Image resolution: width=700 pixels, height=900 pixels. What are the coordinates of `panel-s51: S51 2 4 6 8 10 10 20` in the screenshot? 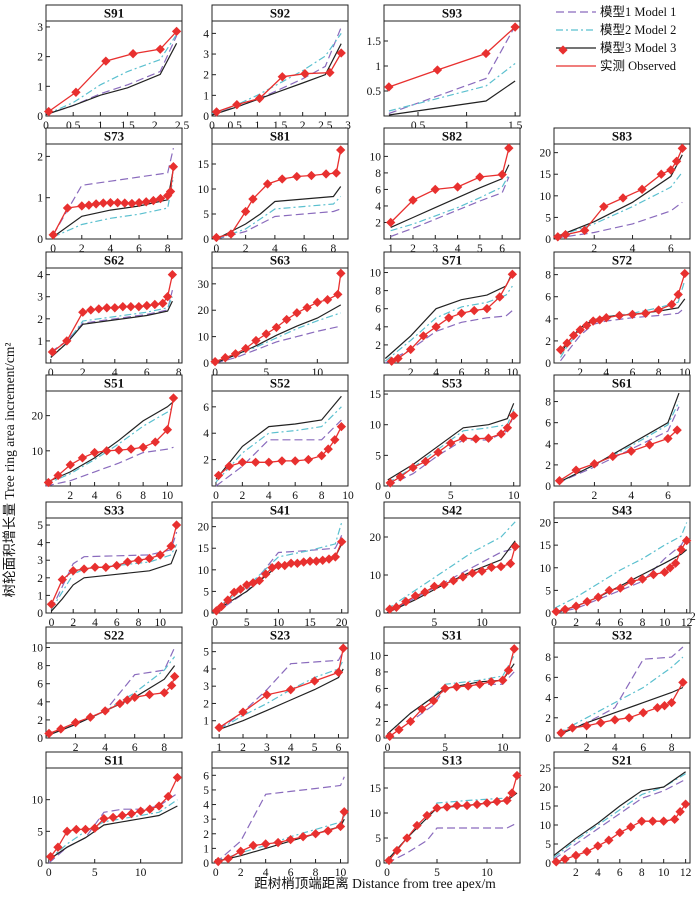 It's located at (107, 438).